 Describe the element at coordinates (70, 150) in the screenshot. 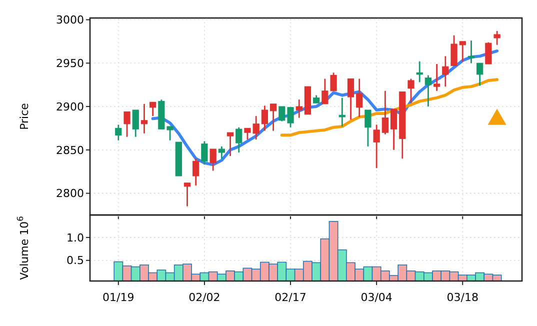

I see `y-tick-label: 2850` at that location.